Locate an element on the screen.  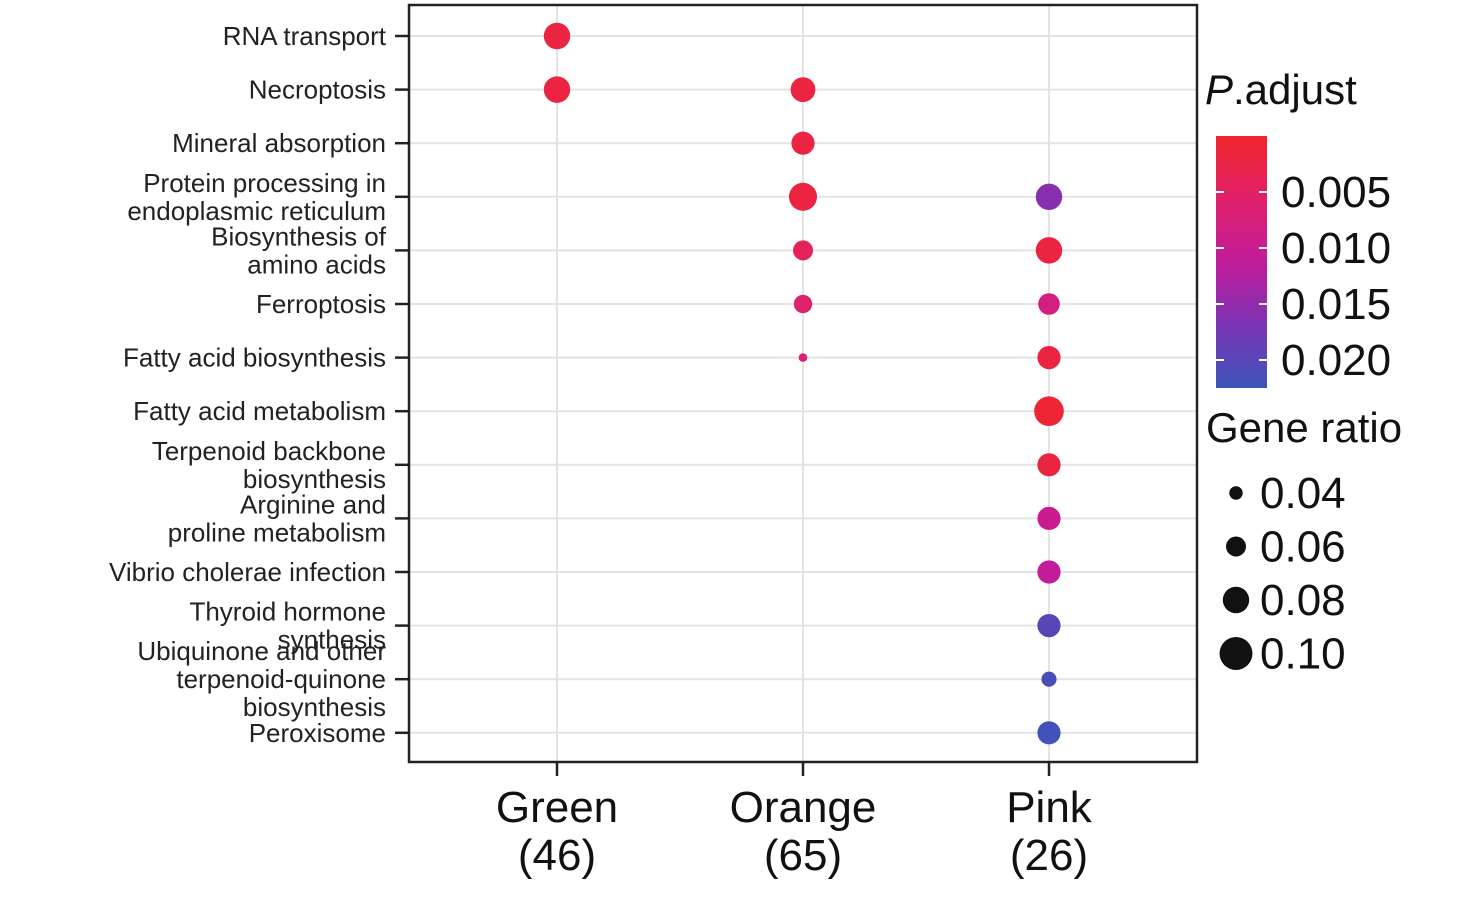
x-axis: Green(46) Orange(65) Pink(26) is located at coordinates (794, 821).